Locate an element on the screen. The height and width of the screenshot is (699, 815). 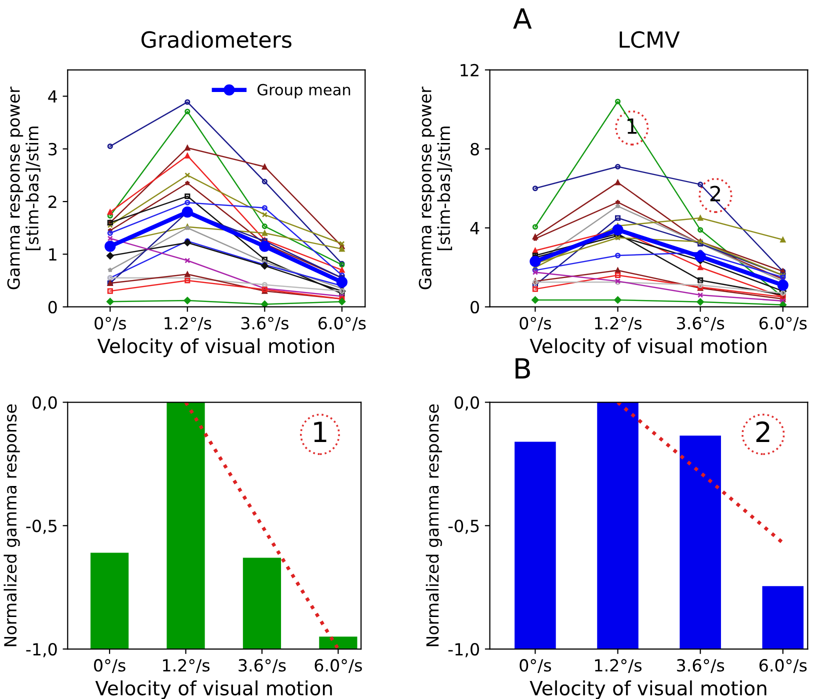
text: A is located at coordinates (522, 18).